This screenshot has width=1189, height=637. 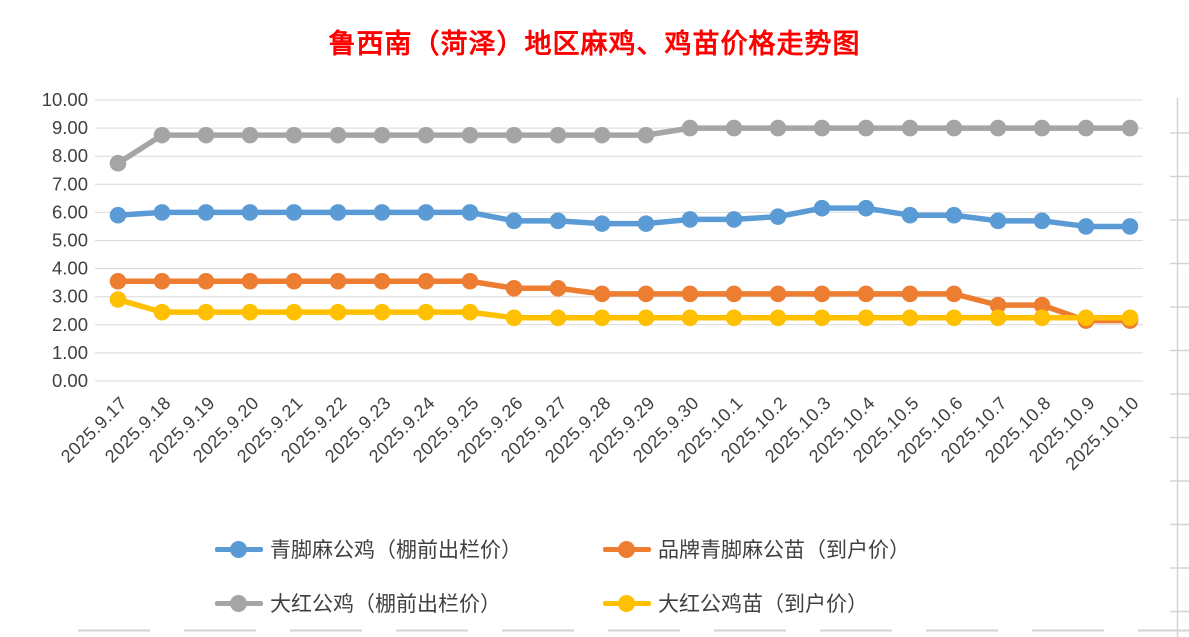 What do you see at coordinates (396, 550) in the screenshot?
I see `legend-label: 青脚麻公鸡（棚前出栏价）` at bounding box center [396, 550].